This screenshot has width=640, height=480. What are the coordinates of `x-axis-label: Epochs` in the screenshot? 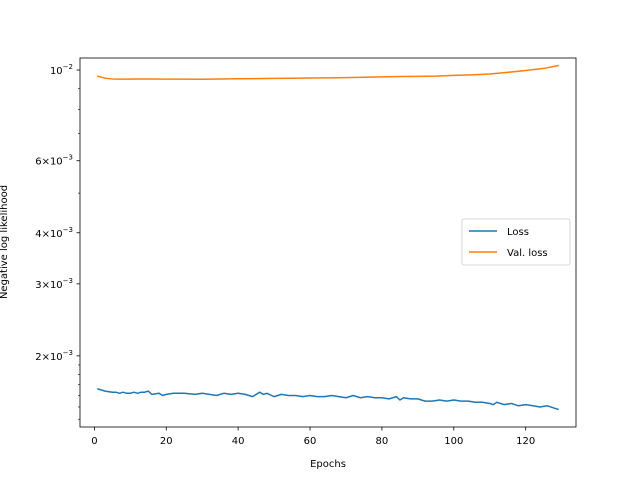 It's located at (328, 464).